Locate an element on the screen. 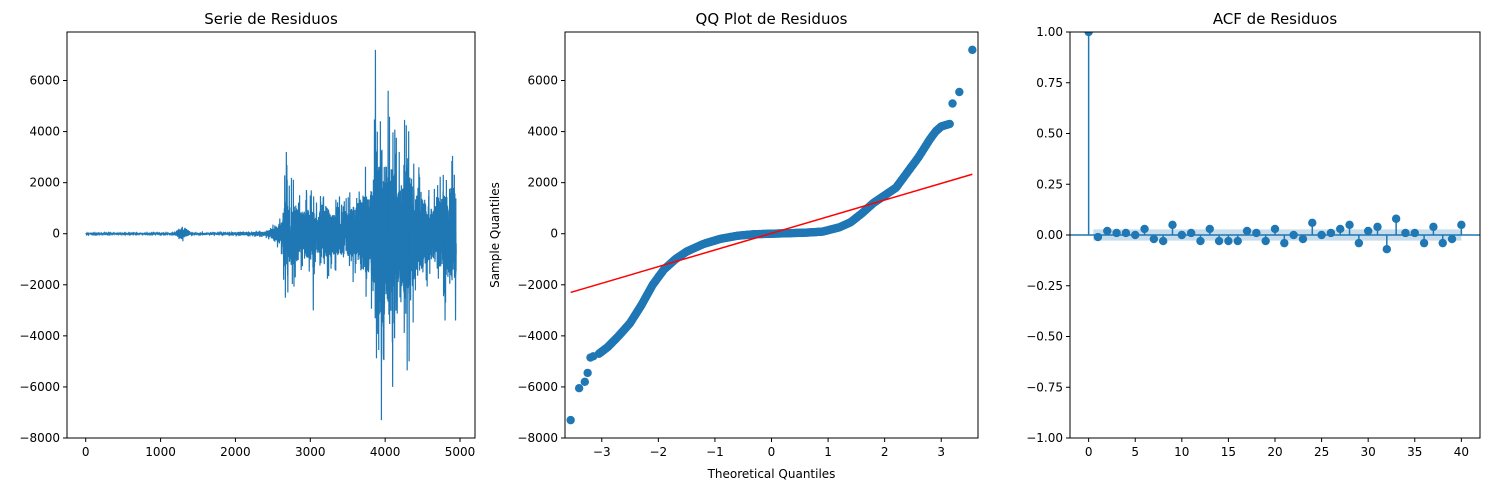  x-tick-label: 1000 is located at coordinates (160, 452).